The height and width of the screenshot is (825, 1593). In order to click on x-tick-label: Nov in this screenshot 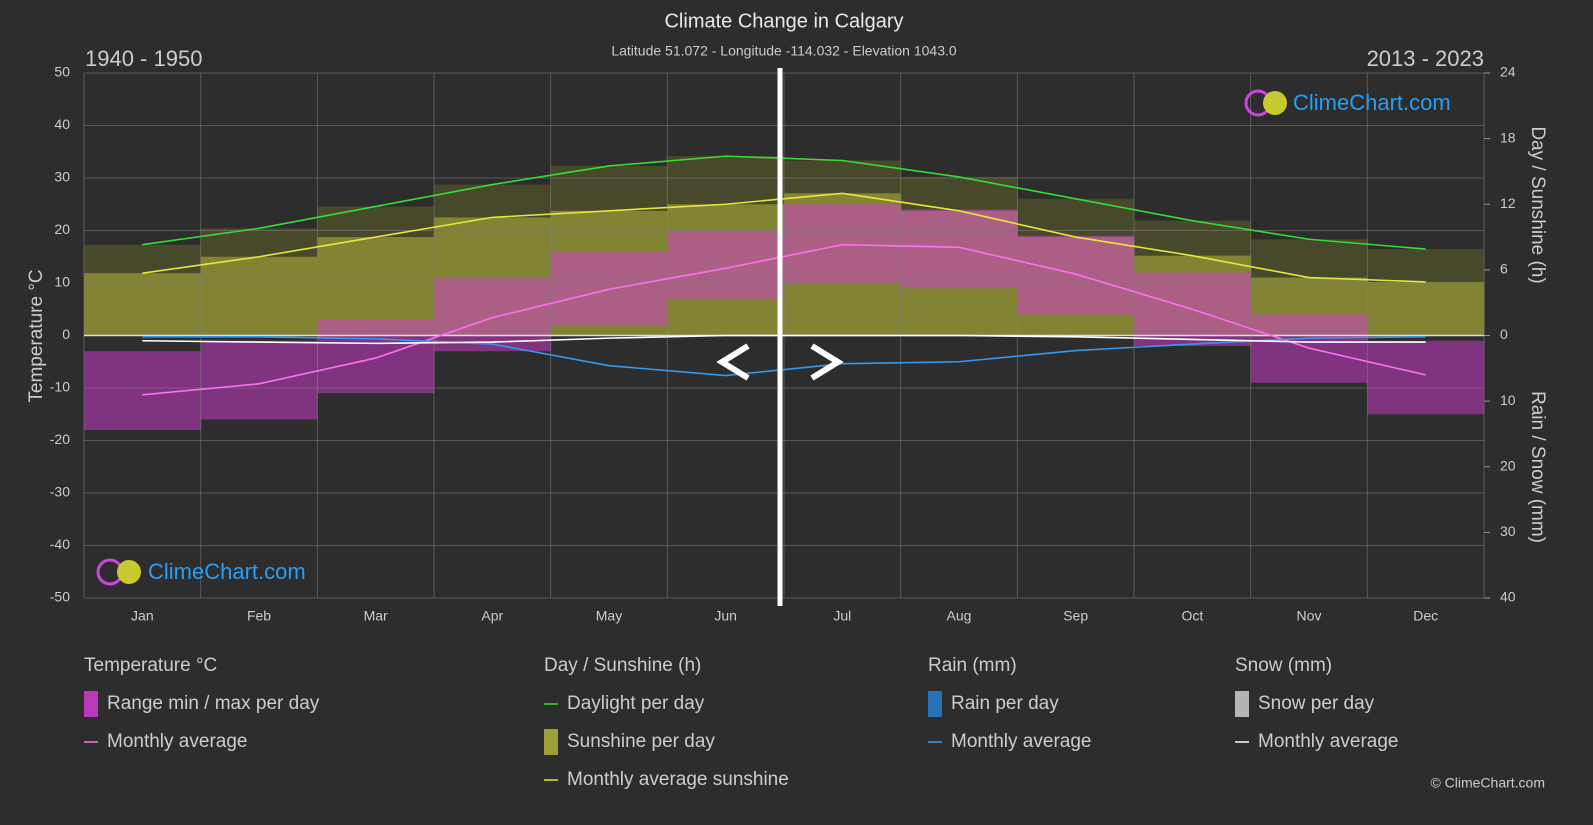, I will do `click(1309, 616)`.